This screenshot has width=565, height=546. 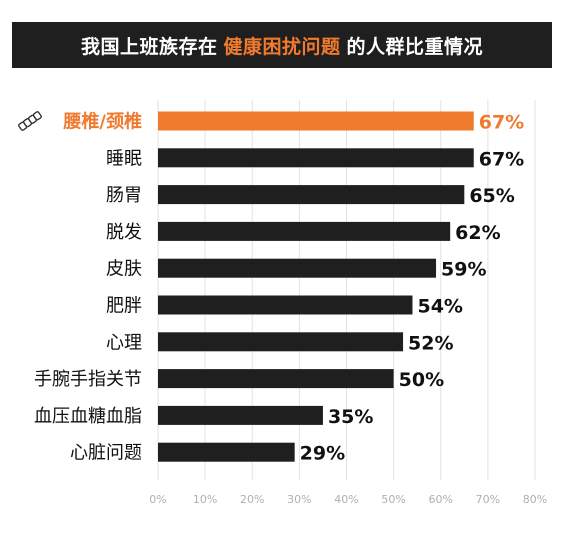 I want to click on x-tick-label: 40%, so click(x=346, y=499).